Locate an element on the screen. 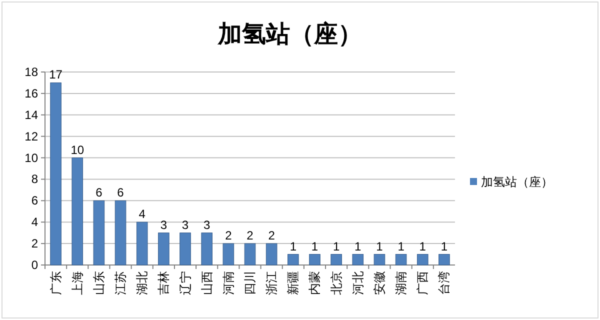  x-tick-label: 辽宁 is located at coordinates (185, 283).